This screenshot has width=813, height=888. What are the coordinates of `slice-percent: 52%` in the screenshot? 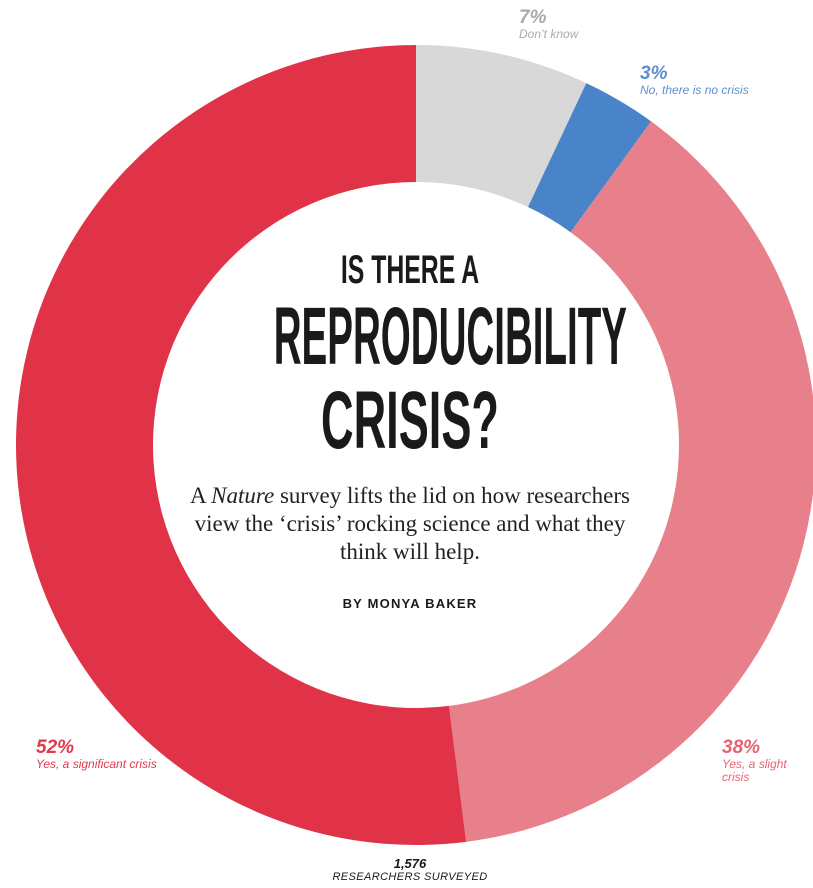 It's located at (55, 747).